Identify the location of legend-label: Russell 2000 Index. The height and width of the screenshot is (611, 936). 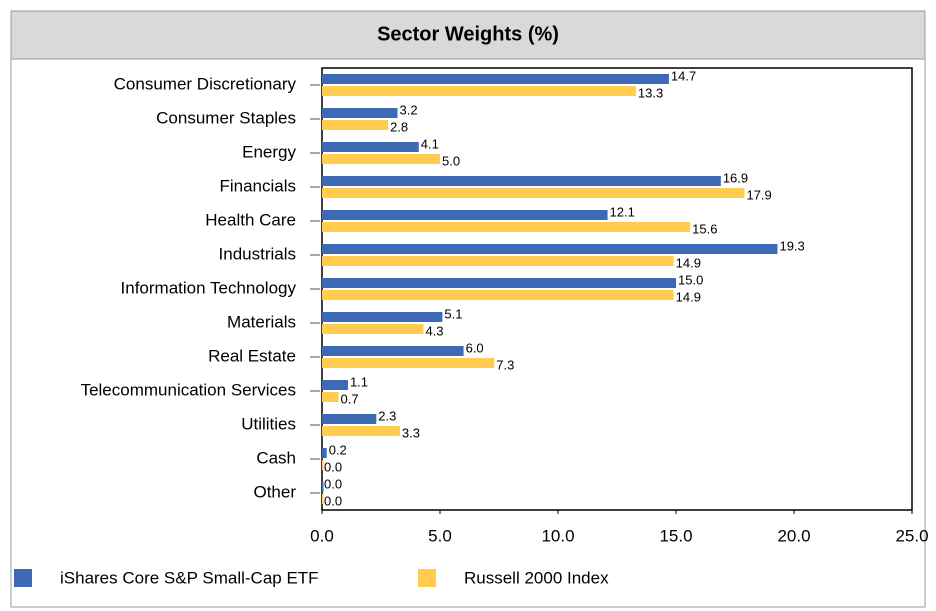
(536, 577).